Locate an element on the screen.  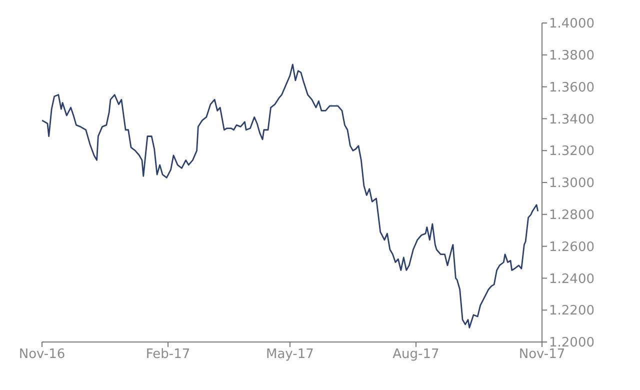
x-tick-label: Feb-17 is located at coordinates (168, 354).